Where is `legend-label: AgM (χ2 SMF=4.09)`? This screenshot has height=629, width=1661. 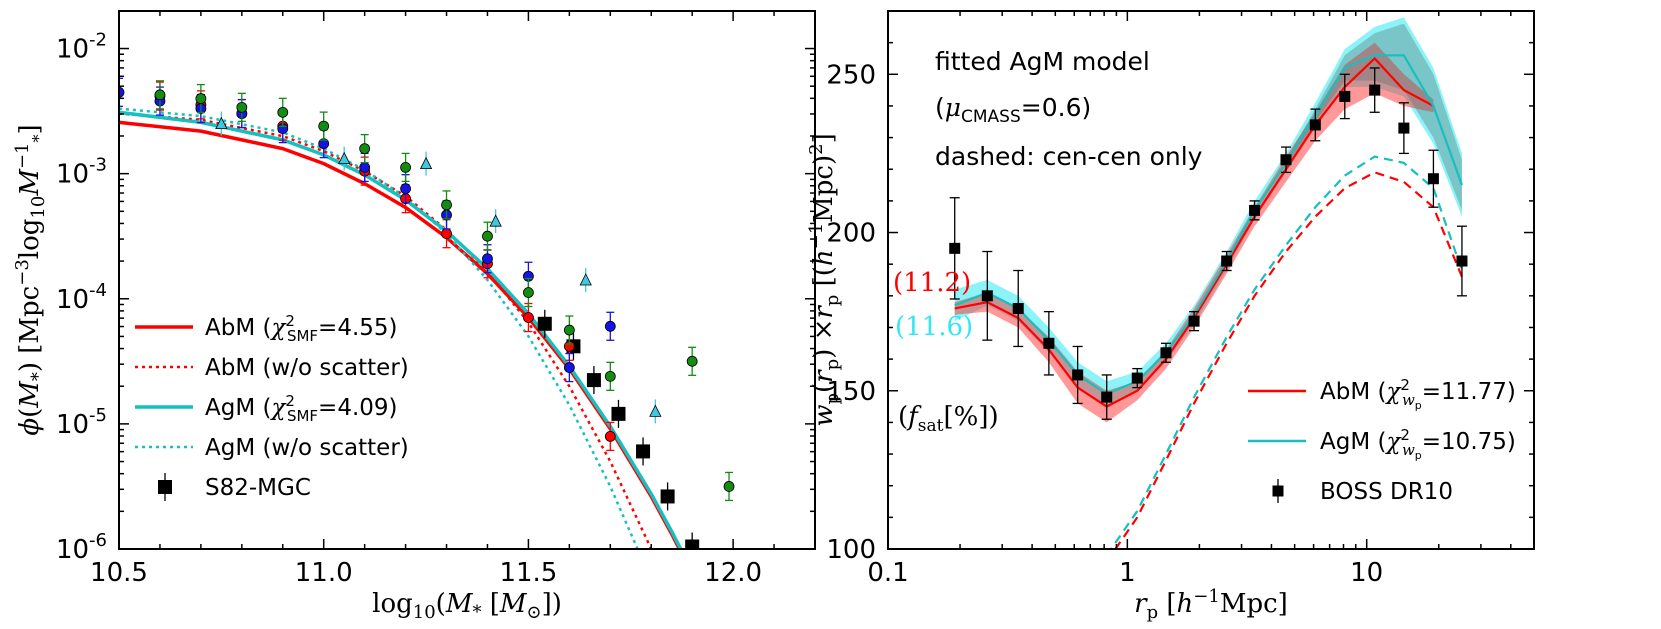 legend-label: AgM (χ2 SMF=4.09) is located at coordinates (301, 408).